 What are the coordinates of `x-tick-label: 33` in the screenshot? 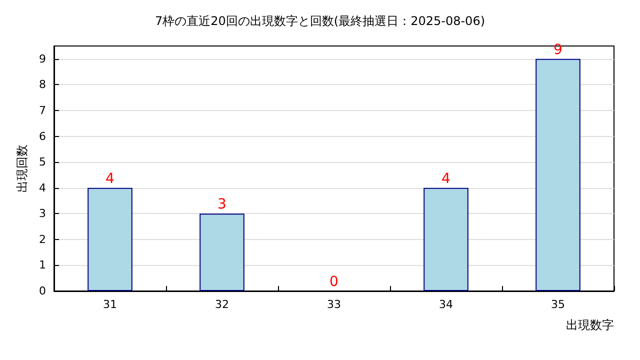 It's located at (334, 304).